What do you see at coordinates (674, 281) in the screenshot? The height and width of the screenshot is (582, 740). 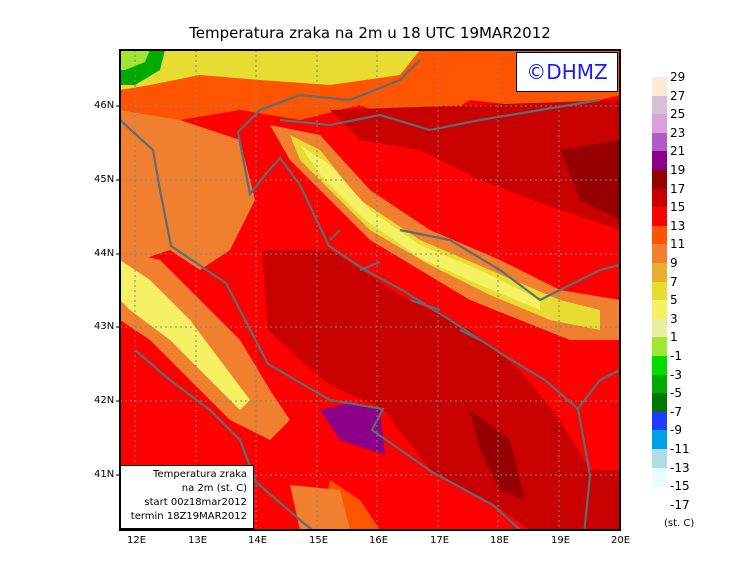 I see `legend-label: 7` at bounding box center [674, 281].